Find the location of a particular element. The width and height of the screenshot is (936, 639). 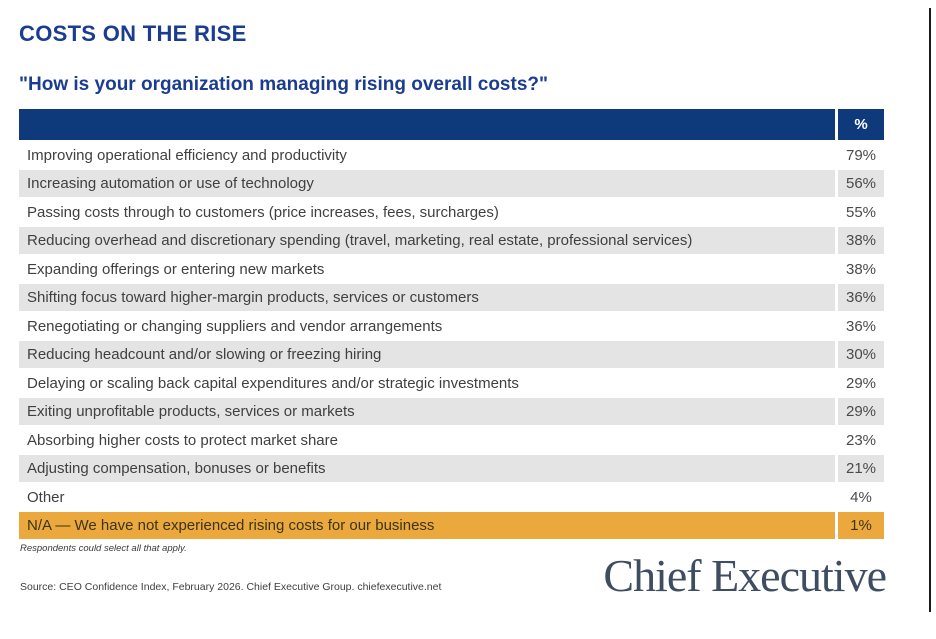

table-header-row: % is located at coordinates (451, 124).